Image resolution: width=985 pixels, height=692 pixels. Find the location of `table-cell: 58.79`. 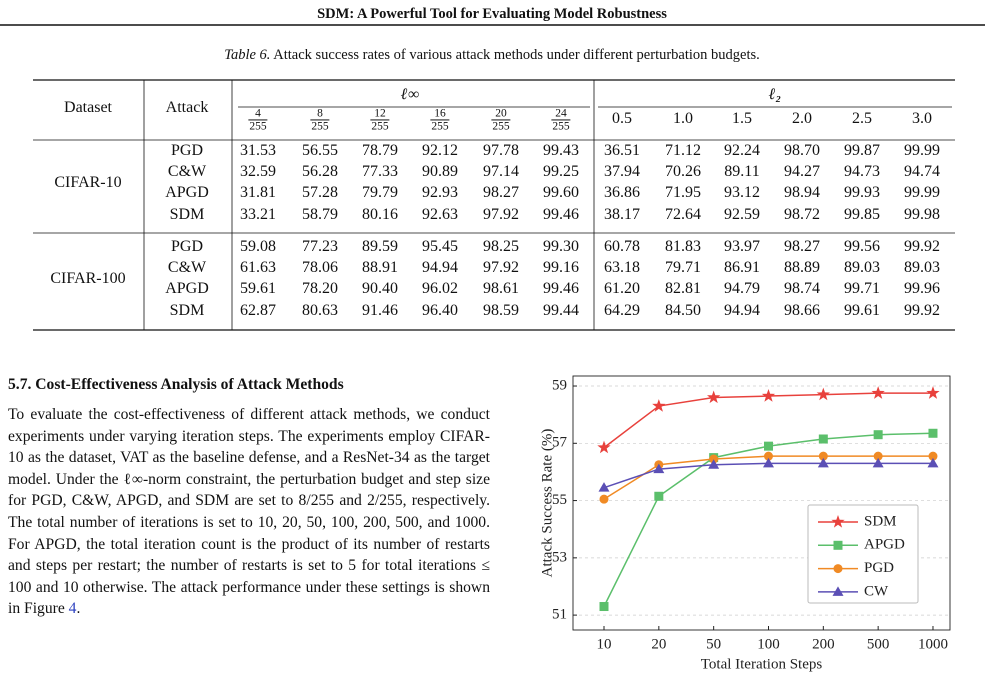

table-cell: 58.79 is located at coordinates (320, 214).